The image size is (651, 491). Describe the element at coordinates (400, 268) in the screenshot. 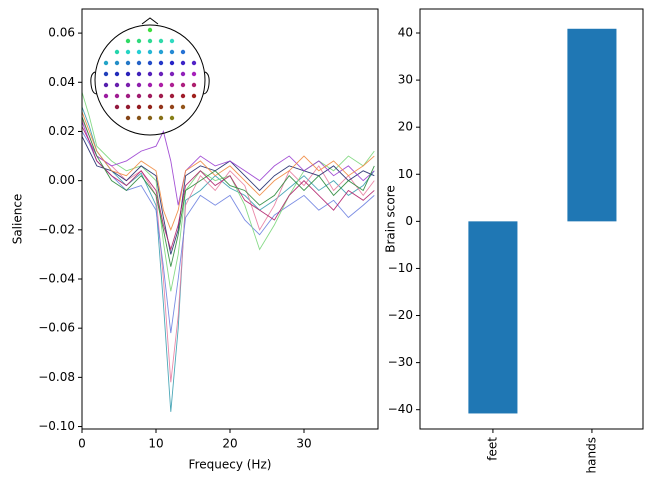

I see `y-tick-label: −10` at that location.